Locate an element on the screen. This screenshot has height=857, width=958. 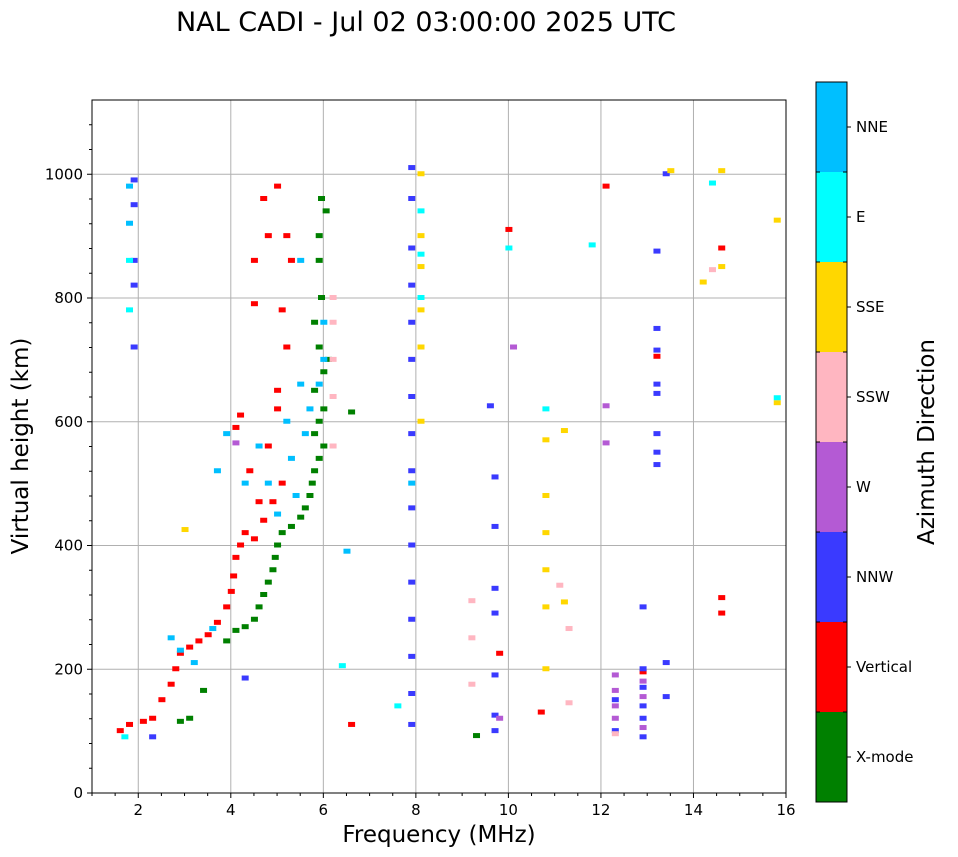
x-tick-label: 12 is located at coordinates (600, 810).